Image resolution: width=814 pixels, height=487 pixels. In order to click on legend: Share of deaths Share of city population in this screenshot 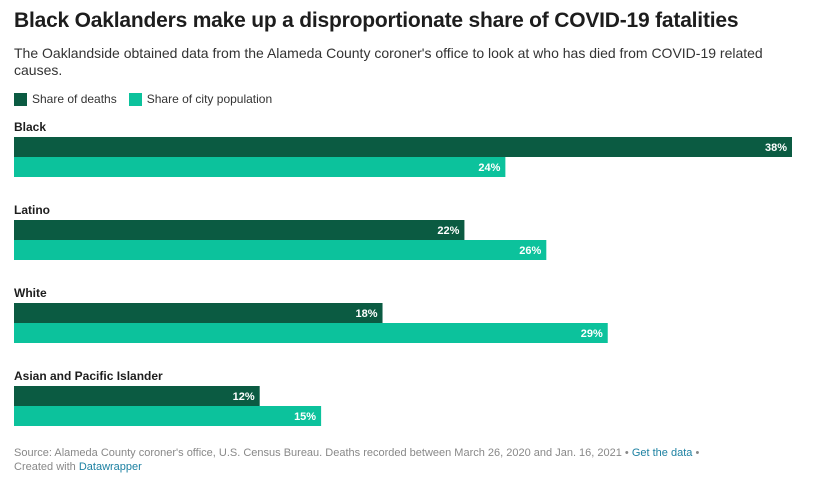, I will do `click(149, 99)`.